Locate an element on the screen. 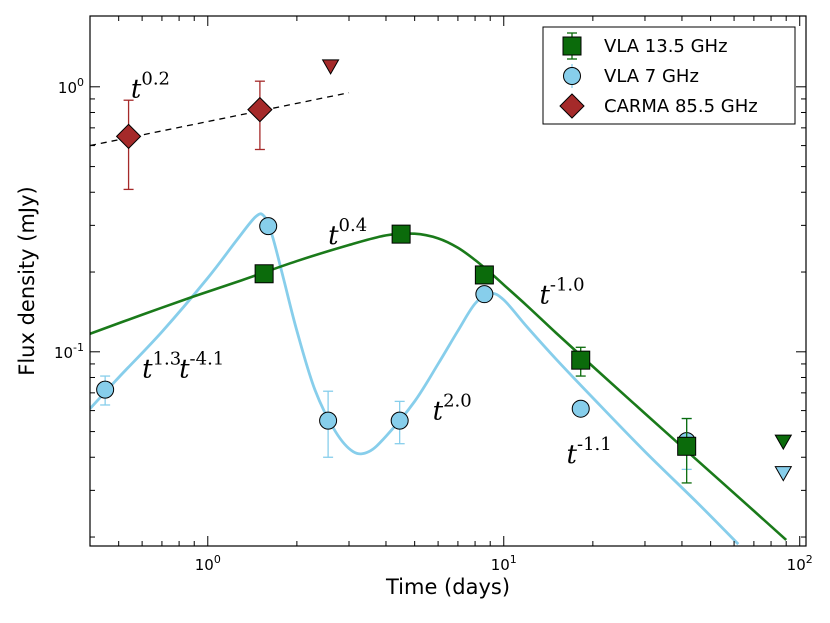 This screenshot has height=623, width=830. legend-marker-carma is located at coordinates (572, 106).